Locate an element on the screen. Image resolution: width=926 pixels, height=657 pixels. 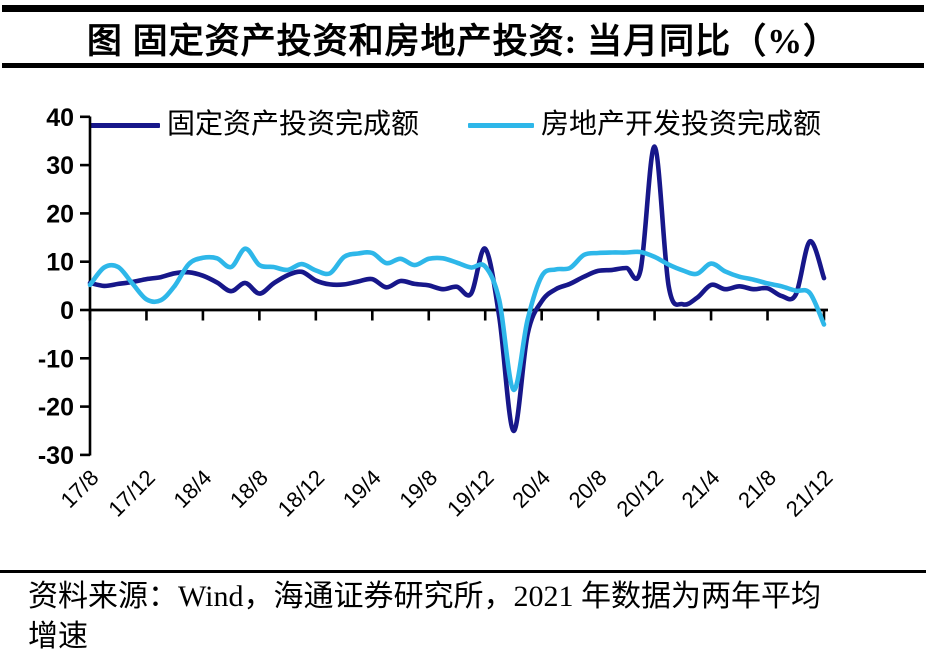
x-axis-tick-label: 17/8 is located at coordinates (80, 489).